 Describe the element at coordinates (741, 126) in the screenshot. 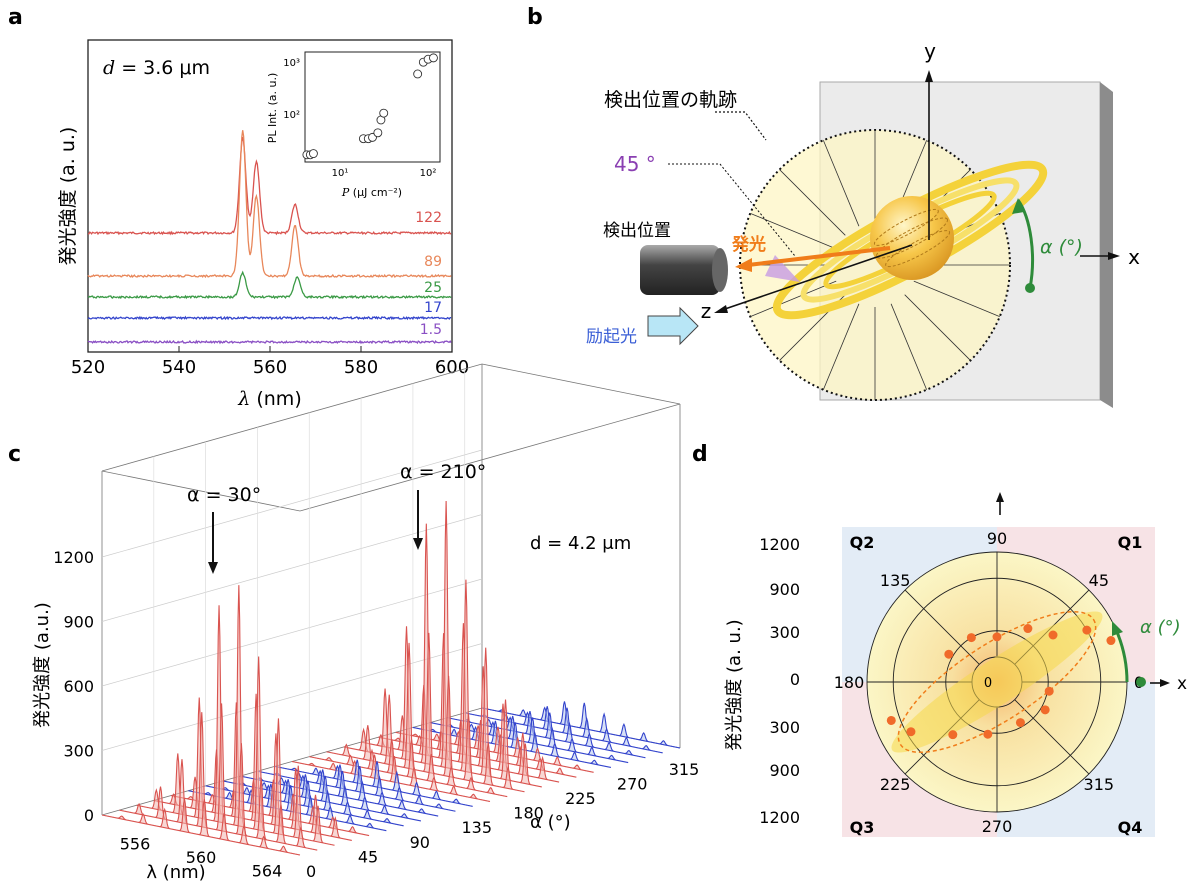

I see `trajectory-leader` at that location.